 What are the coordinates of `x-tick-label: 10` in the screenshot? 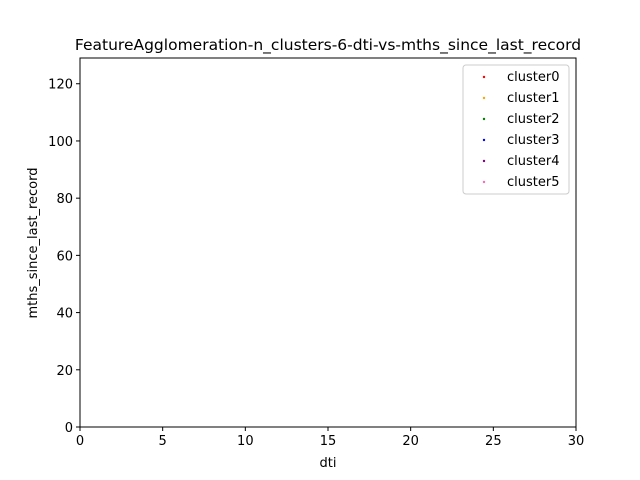 It's located at (245, 441).